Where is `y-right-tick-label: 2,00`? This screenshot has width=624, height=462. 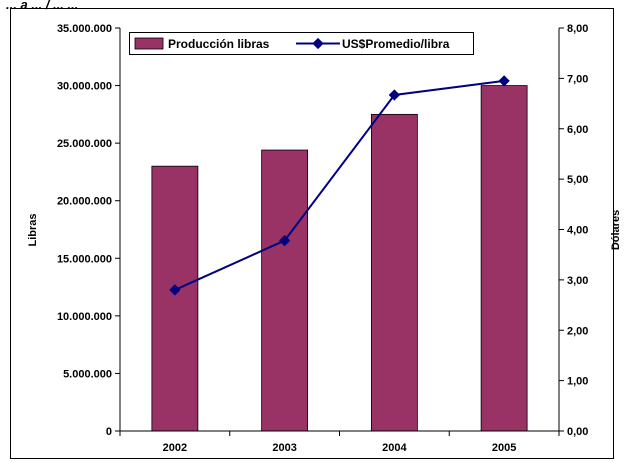 y-right-tick-label: 2,00 is located at coordinates (577, 331).